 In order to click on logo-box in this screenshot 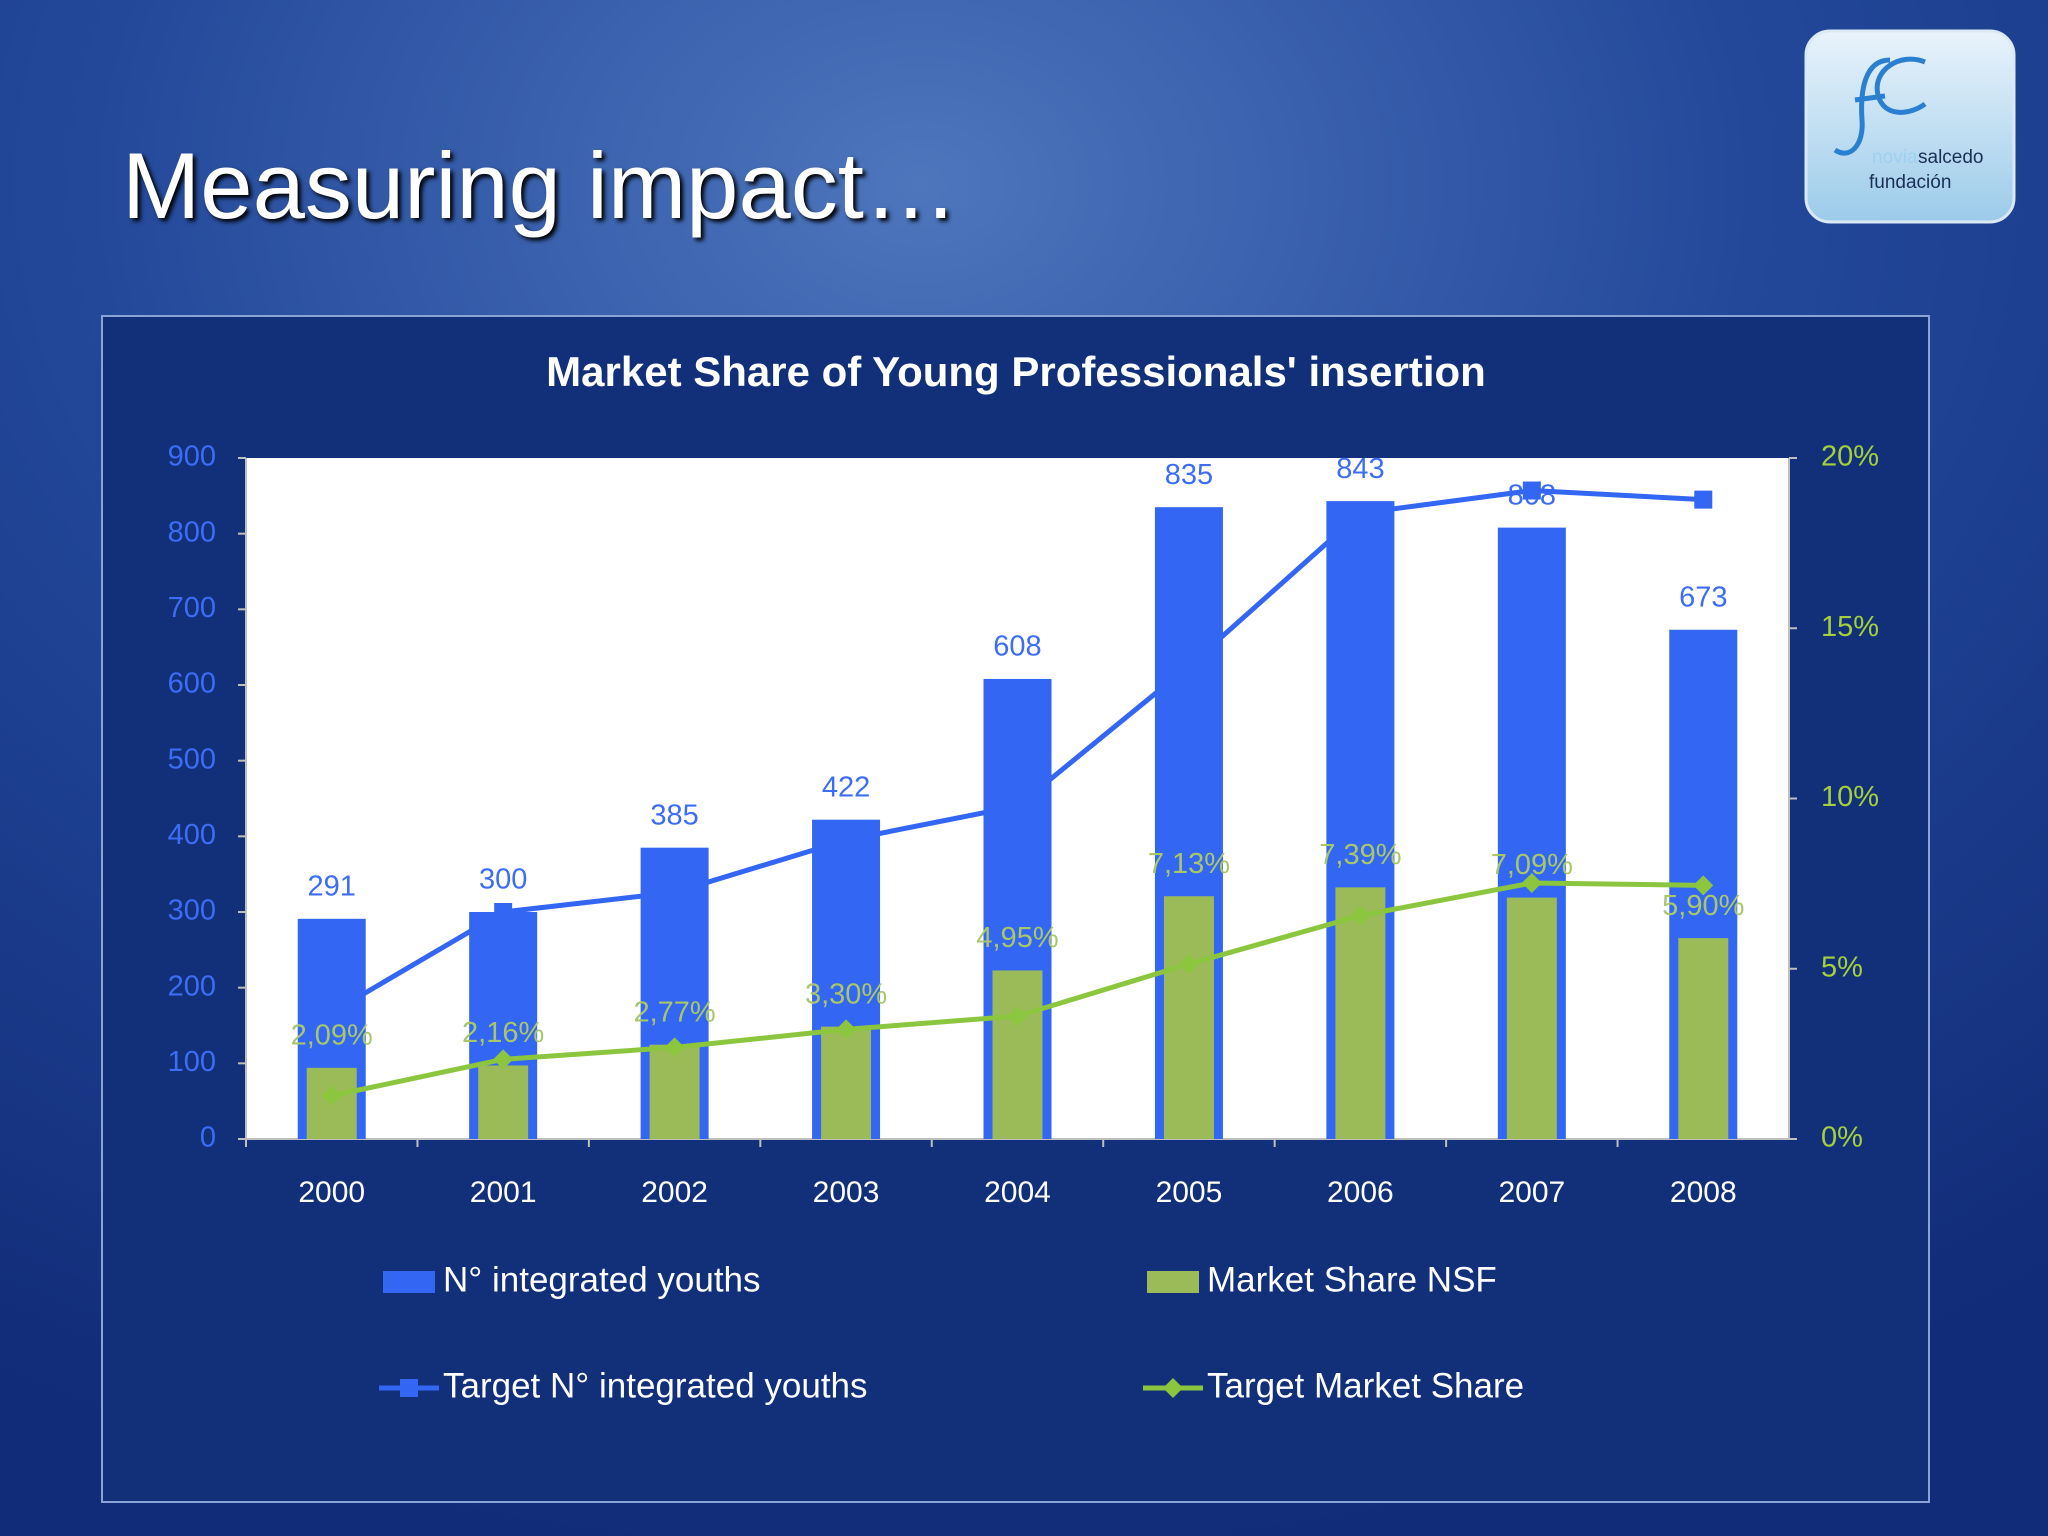, I will do `click(1910, 126)`.